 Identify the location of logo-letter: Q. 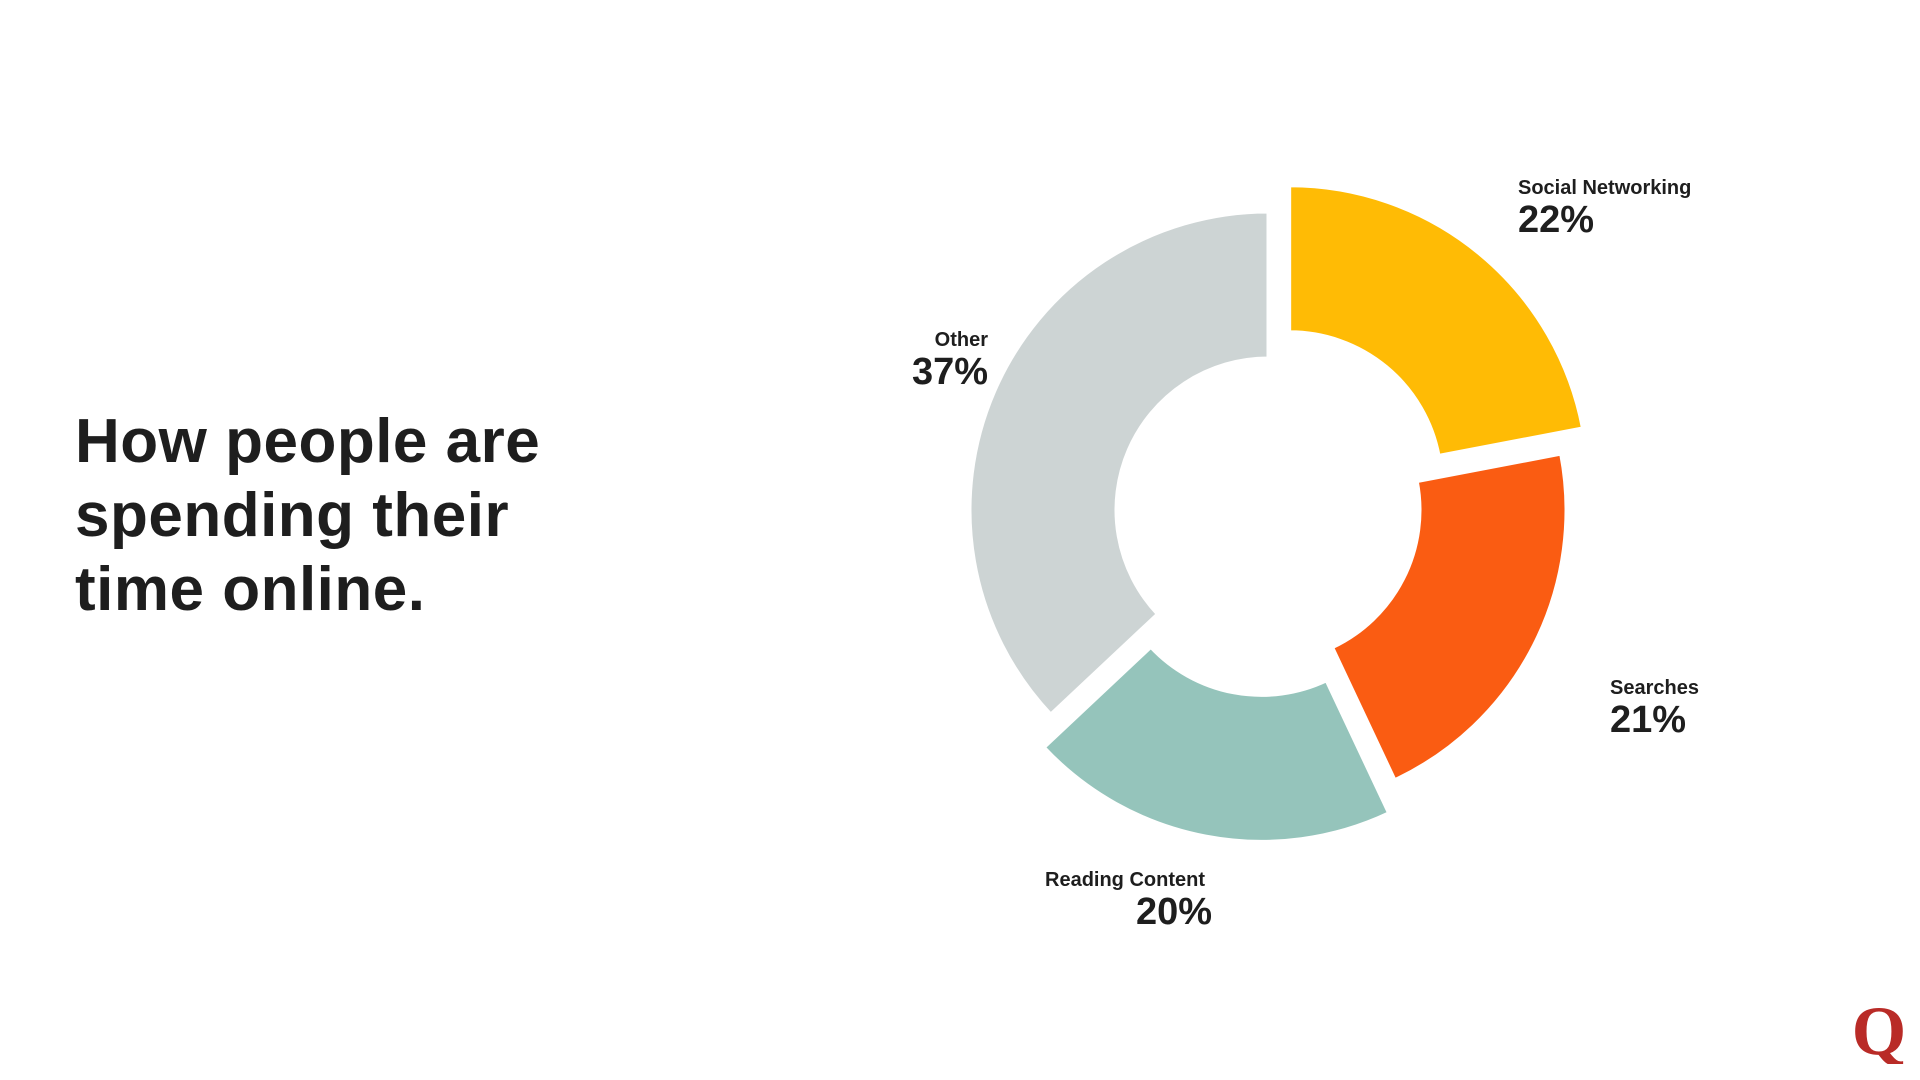
(1879, 1030).